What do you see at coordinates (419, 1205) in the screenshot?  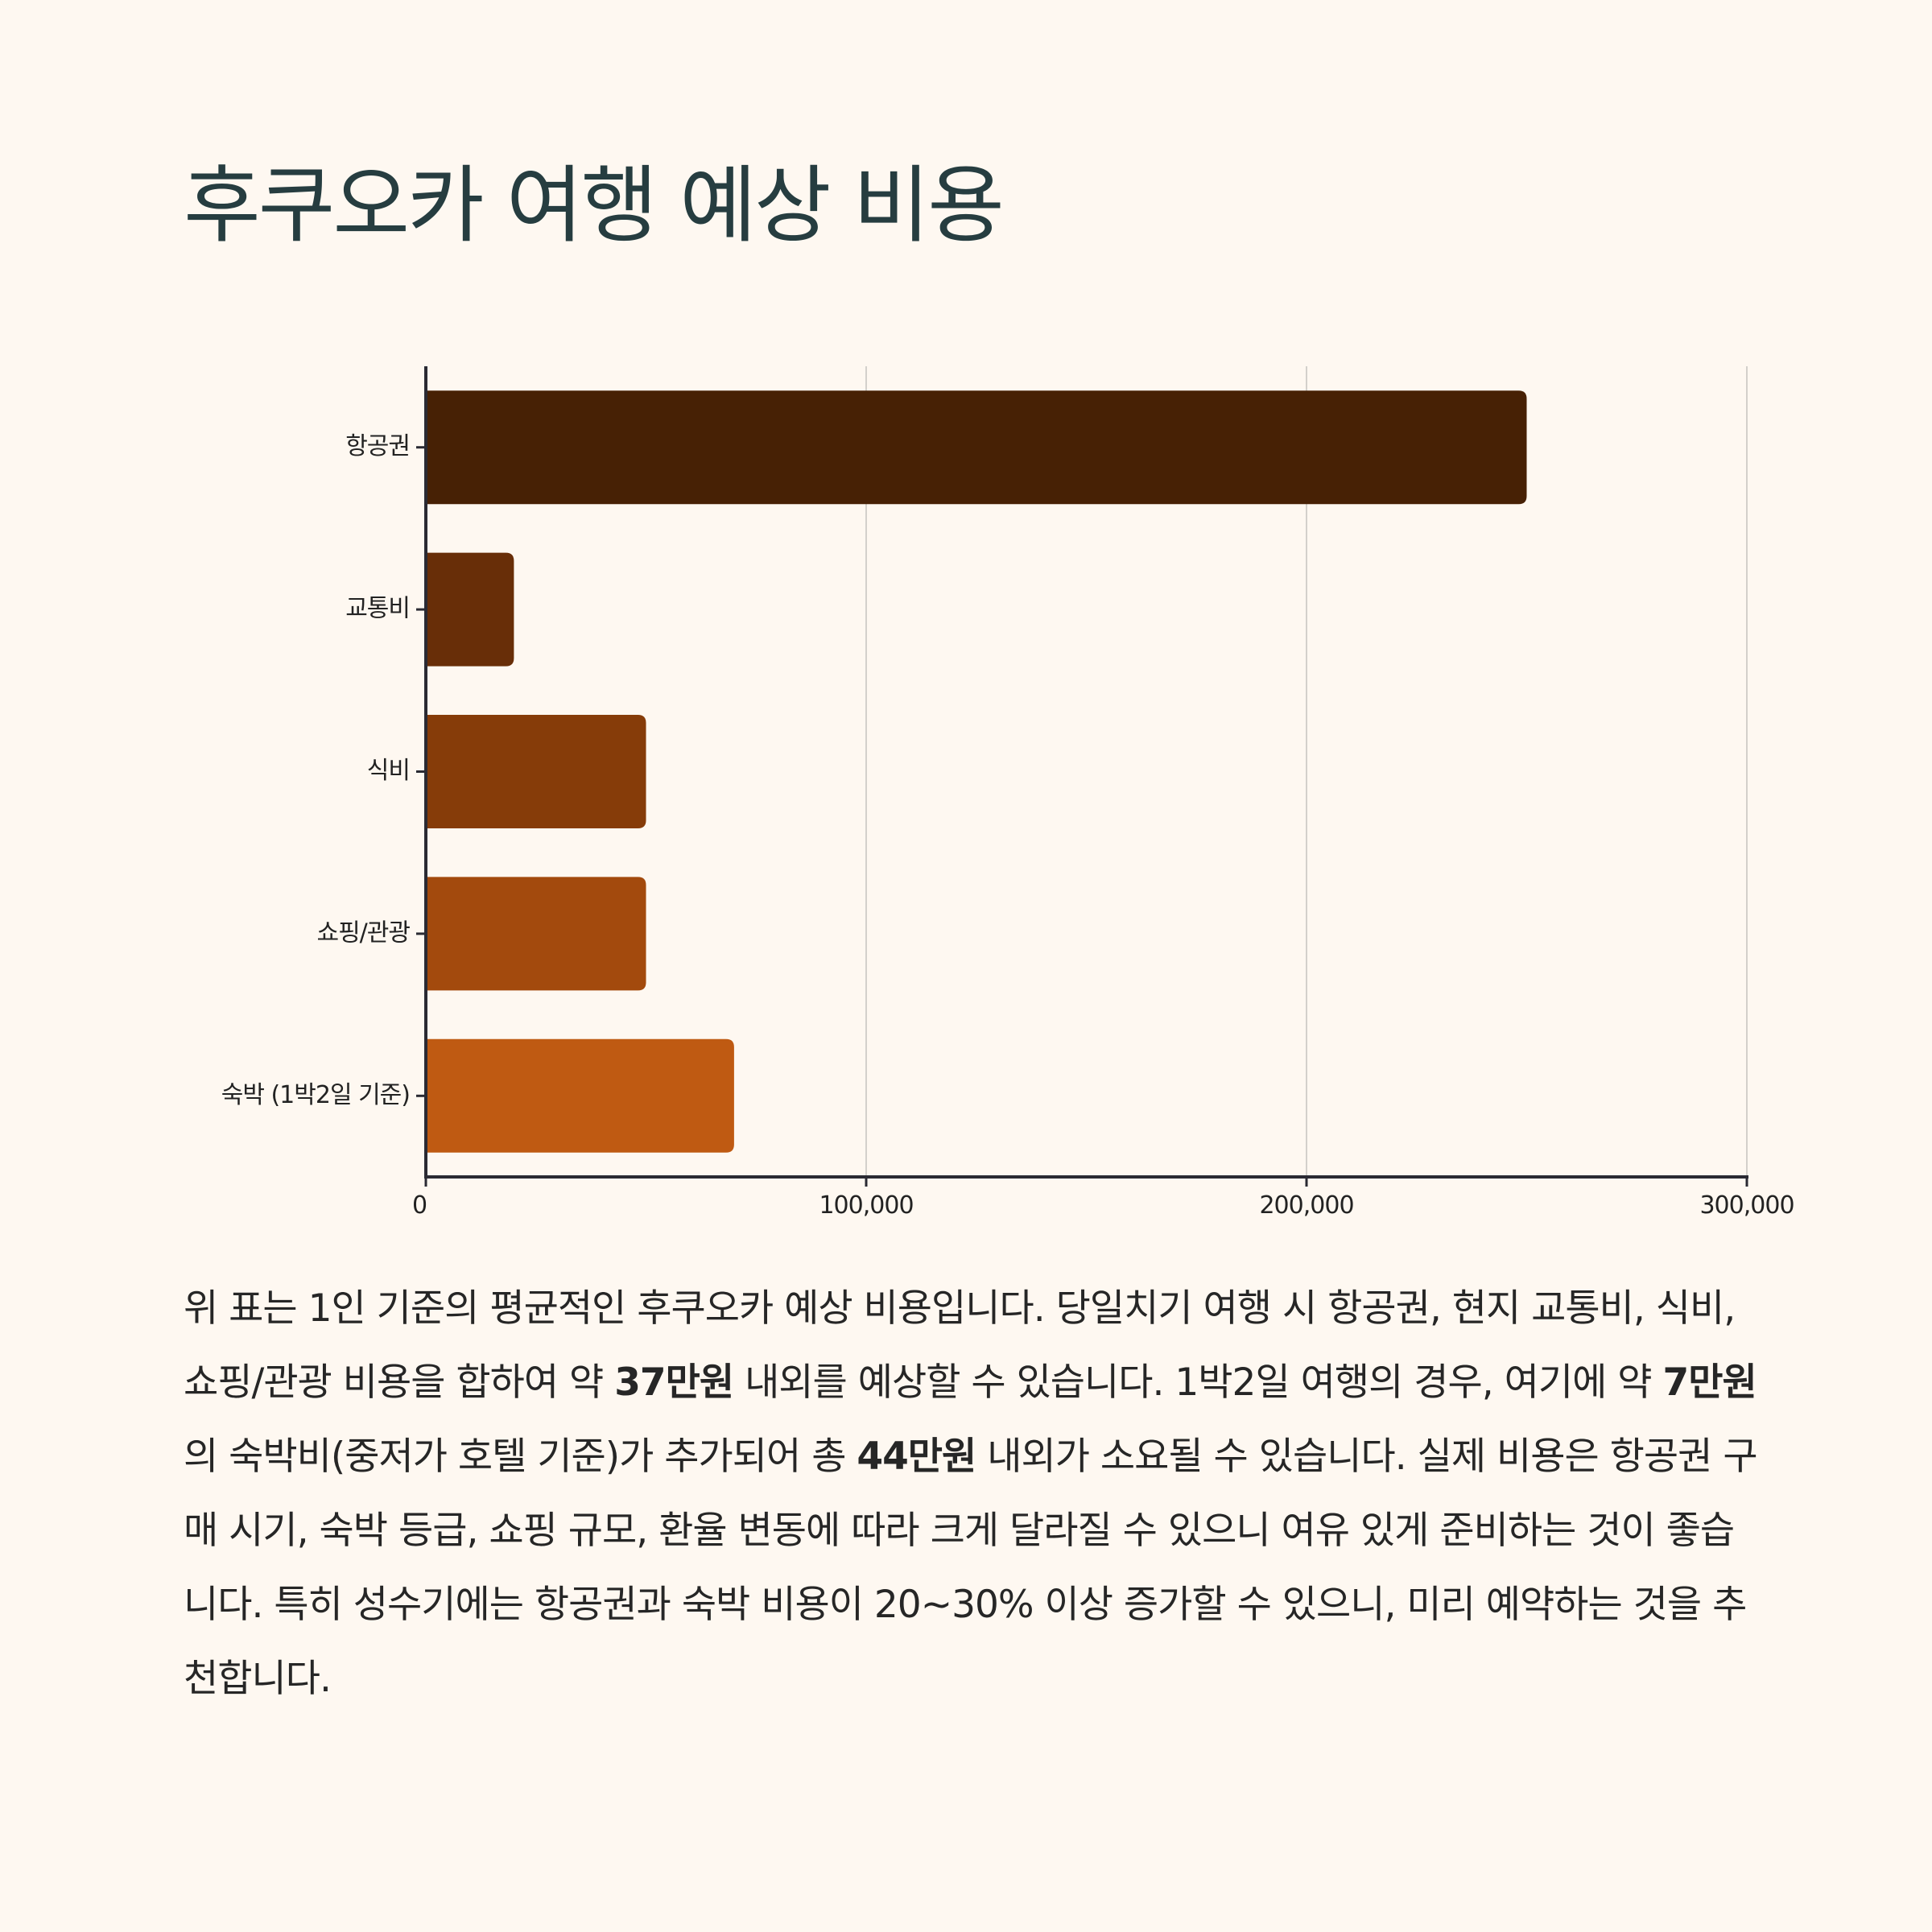 I see `x-tick-label-0: 0` at bounding box center [419, 1205].